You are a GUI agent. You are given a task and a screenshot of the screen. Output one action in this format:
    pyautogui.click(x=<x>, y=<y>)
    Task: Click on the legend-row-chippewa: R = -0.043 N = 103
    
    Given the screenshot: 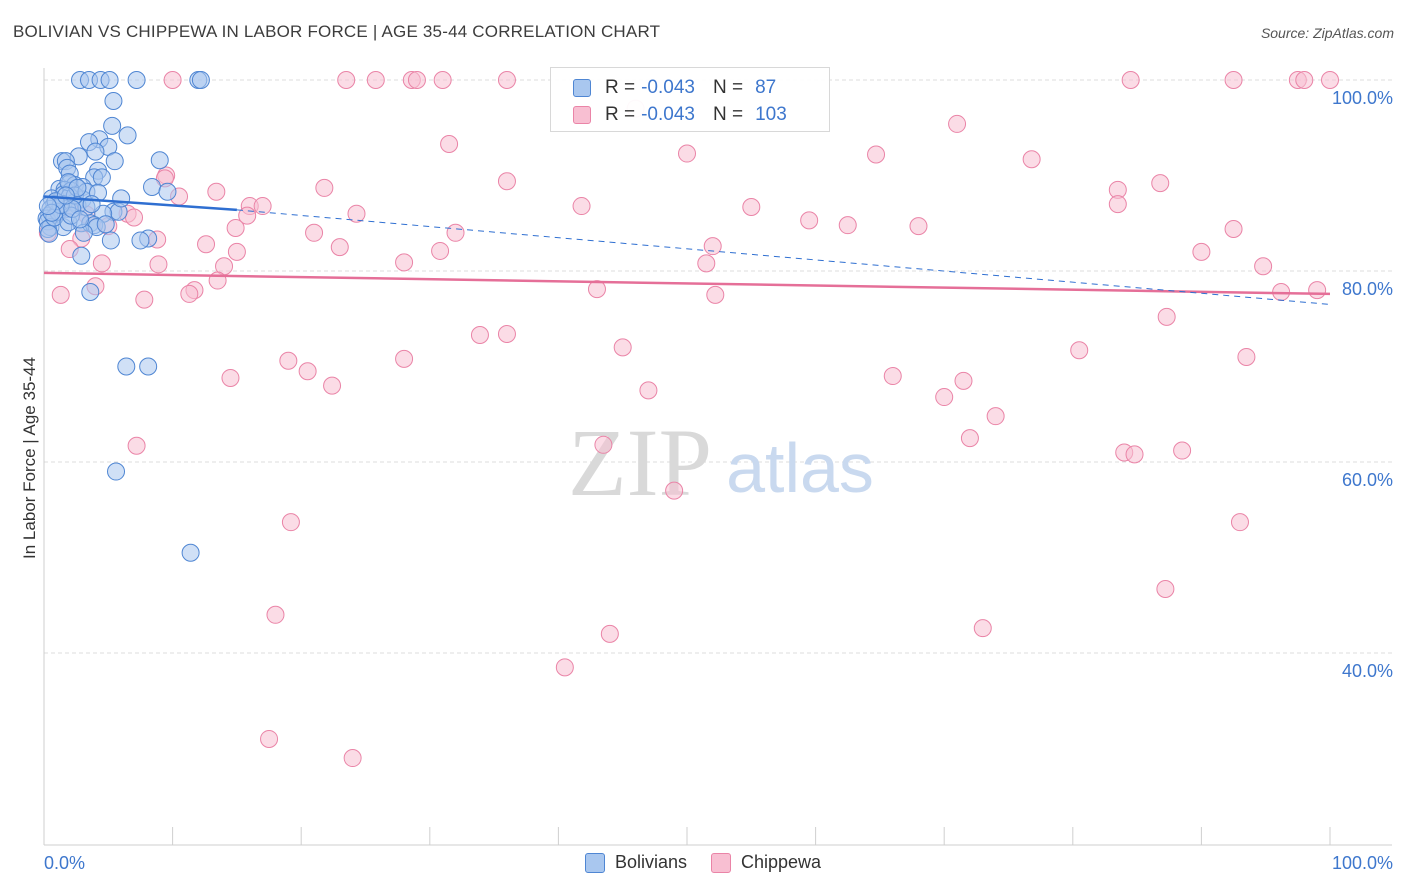 What is the action you would take?
    pyautogui.click(x=680, y=115)
    